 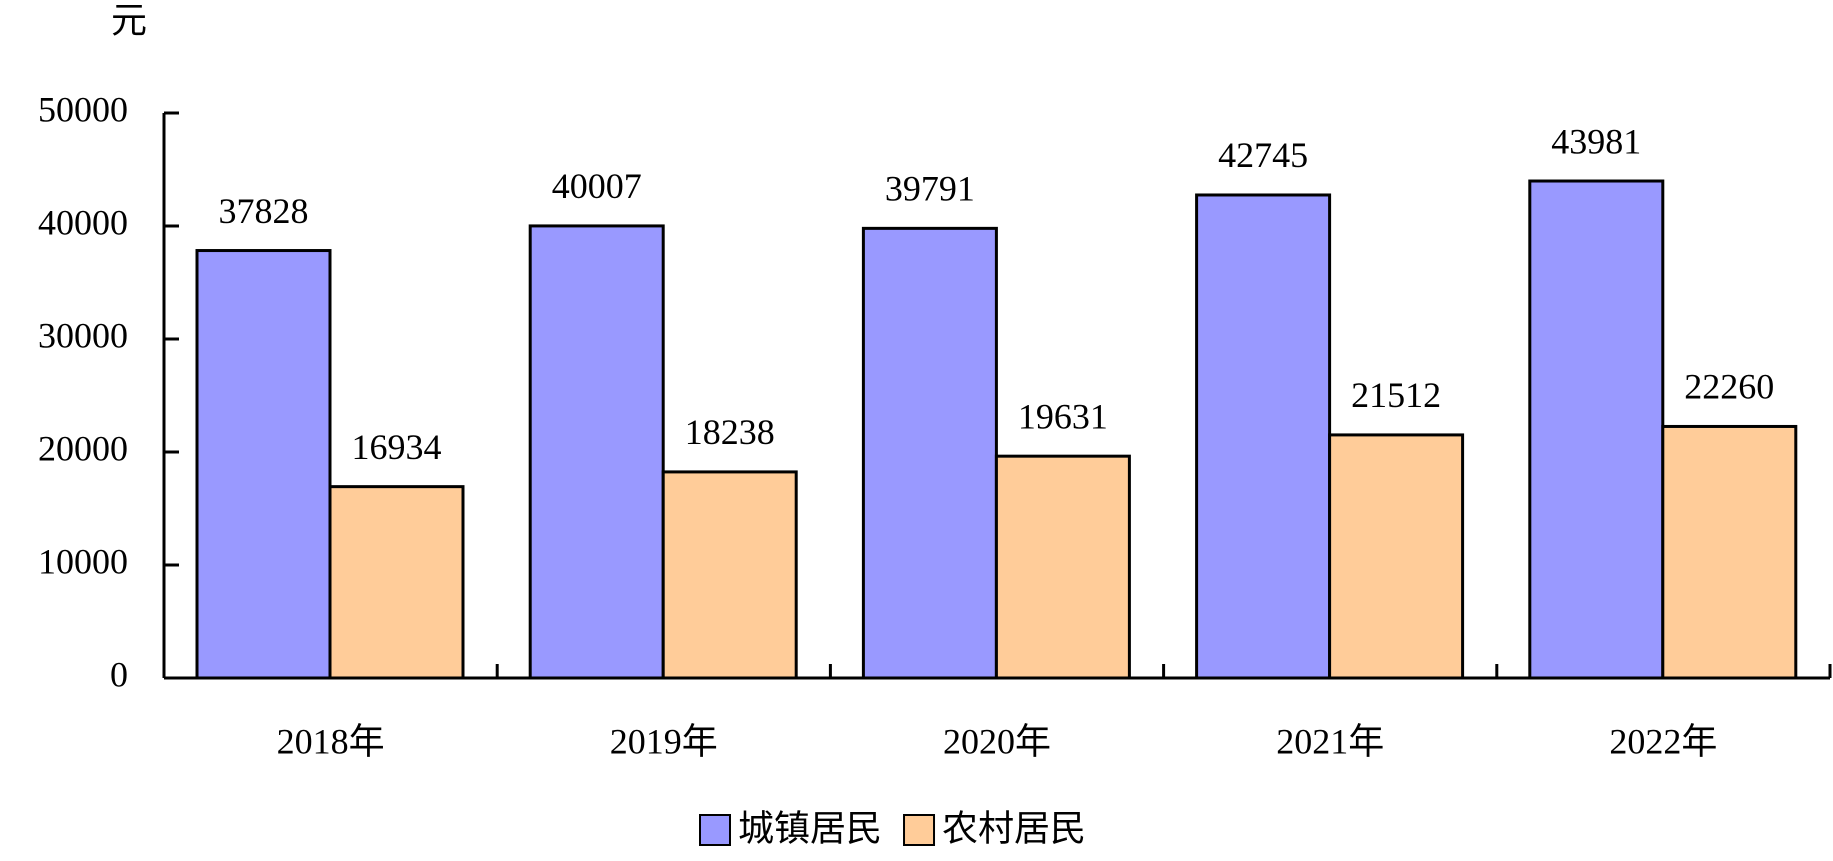 What do you see at coordinates (264, 211) in the screenshot?
I see `data-label: 37828` at bounding box center [264, 211].